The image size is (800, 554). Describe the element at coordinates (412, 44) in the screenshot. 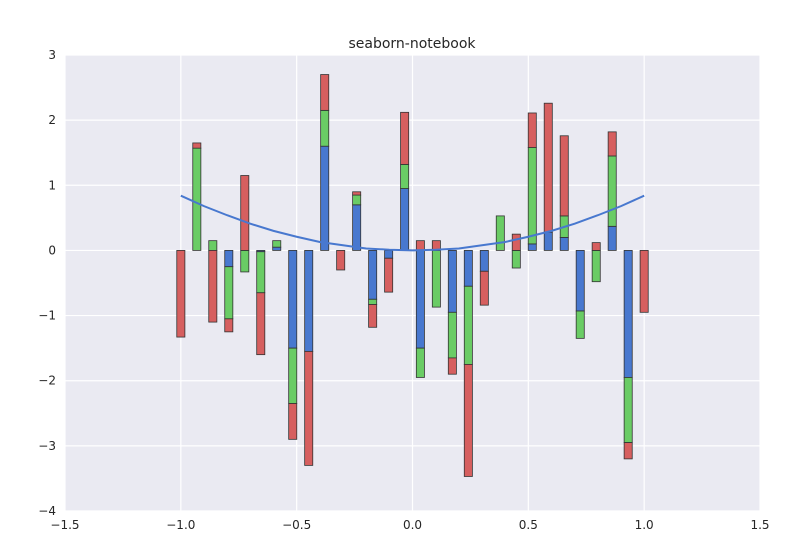

I see `chart-title: seaborn-notebook` at that location.